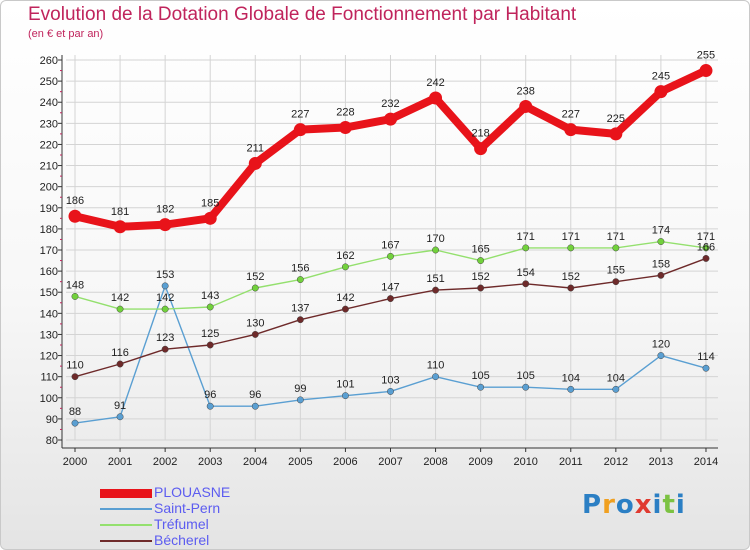  What do you see at coordinates (680, 505) in the screenshot?
I see `logo-letter: i` at bounding box center [680, 505].